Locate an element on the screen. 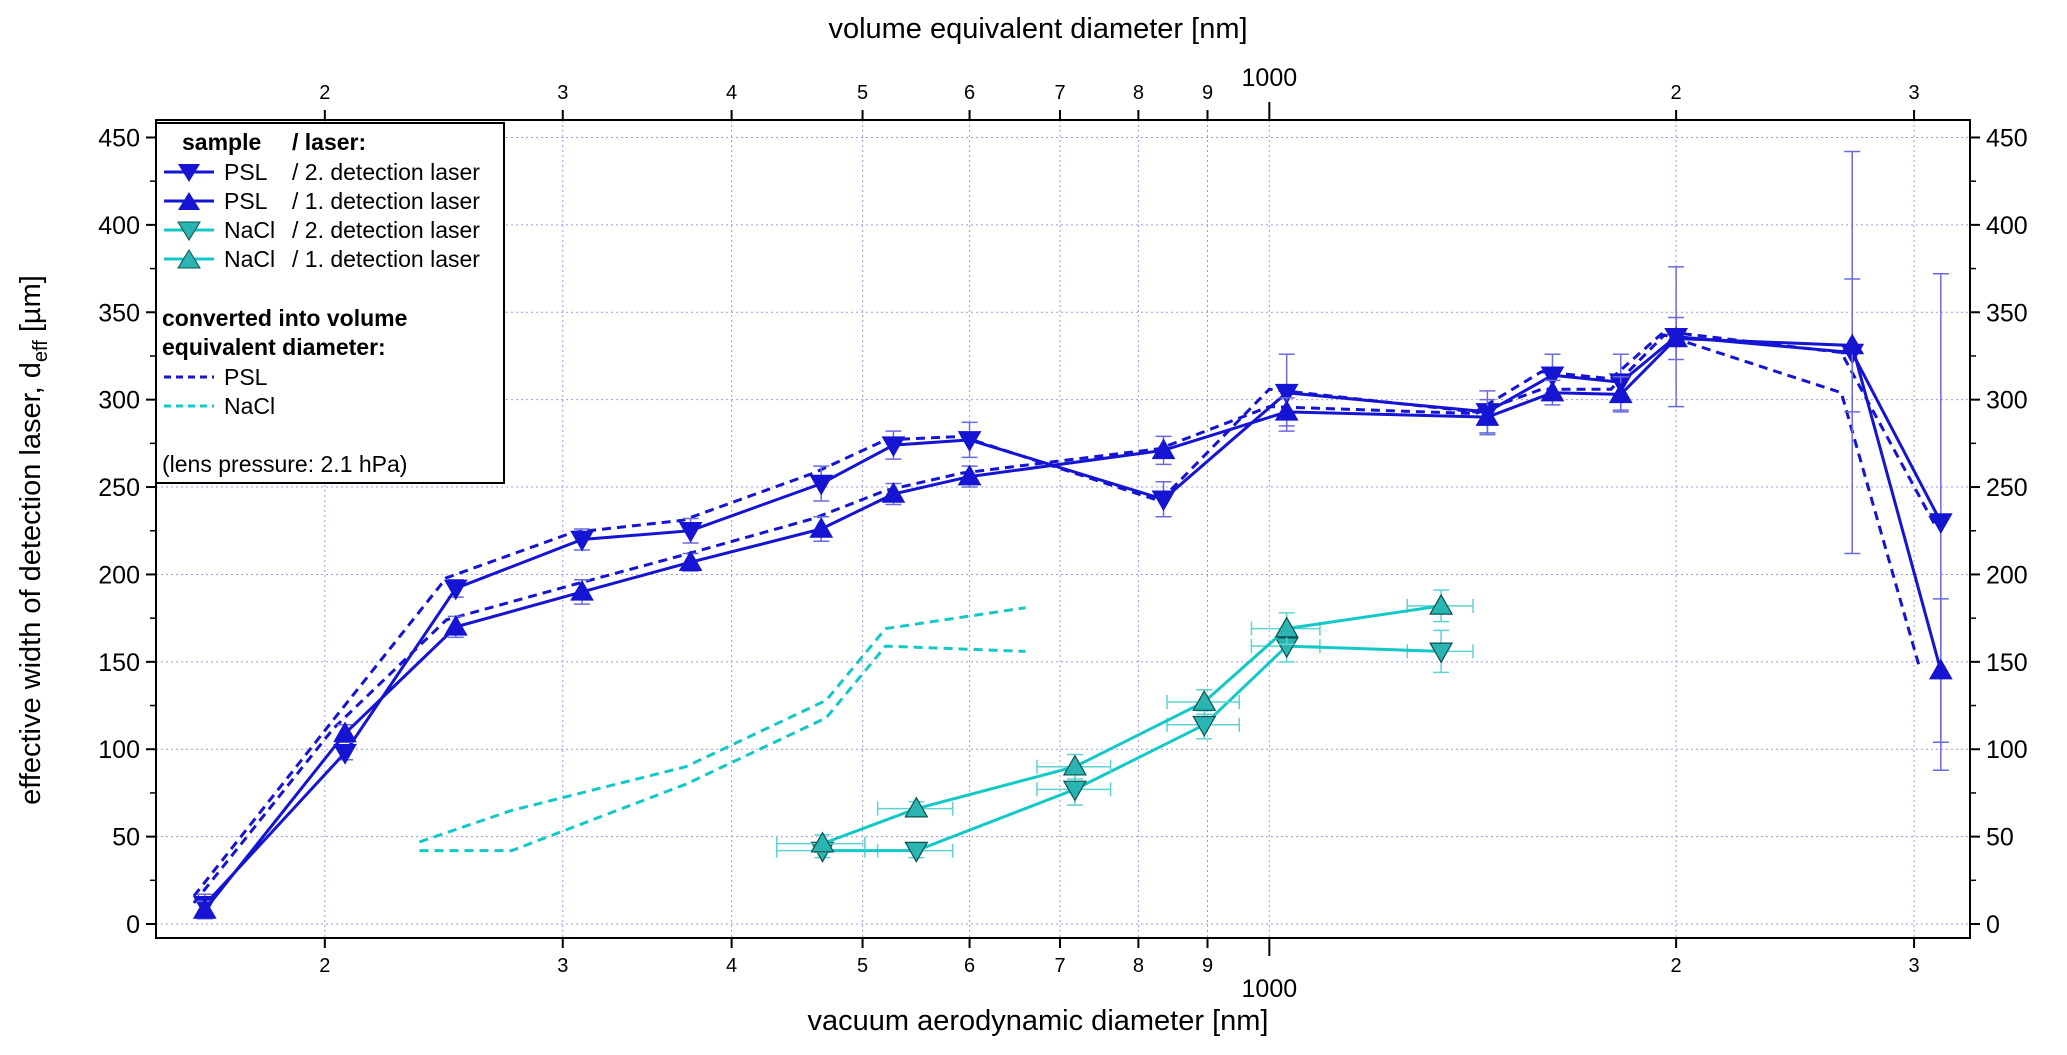  x-tick-label: 6 is located at coordinates (969, 966).